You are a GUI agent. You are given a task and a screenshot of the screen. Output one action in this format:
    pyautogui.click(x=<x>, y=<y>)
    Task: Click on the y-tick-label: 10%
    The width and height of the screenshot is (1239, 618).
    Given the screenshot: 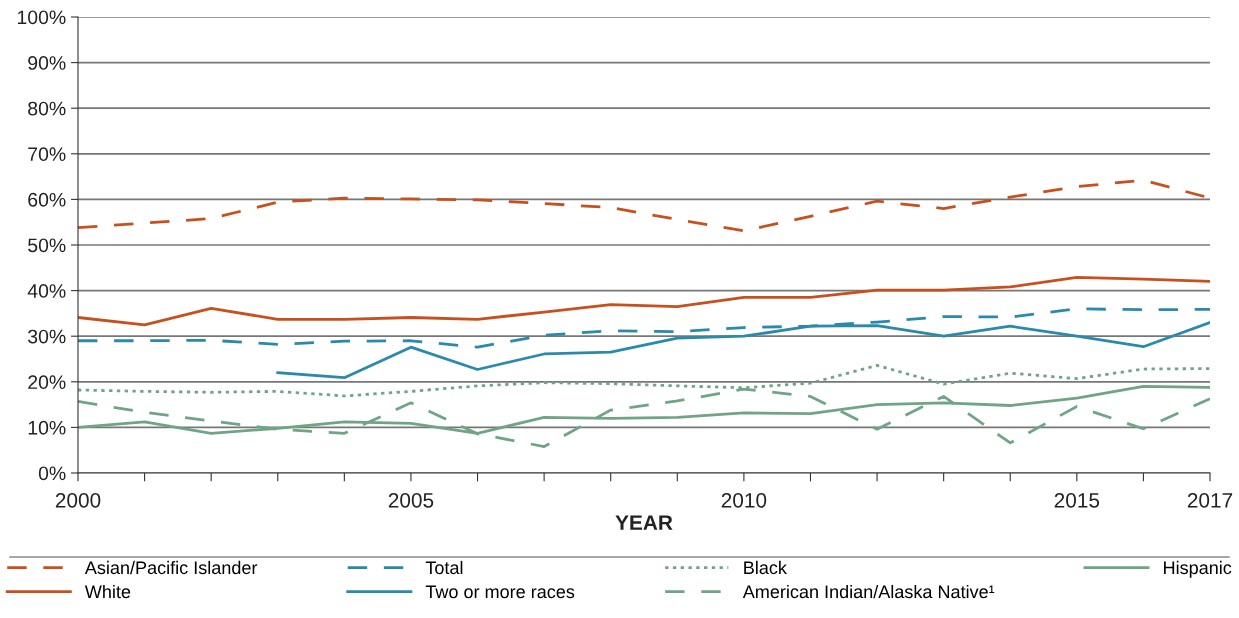 What is the action you would take?
    pyautogui.click(x=47, y=427)
    